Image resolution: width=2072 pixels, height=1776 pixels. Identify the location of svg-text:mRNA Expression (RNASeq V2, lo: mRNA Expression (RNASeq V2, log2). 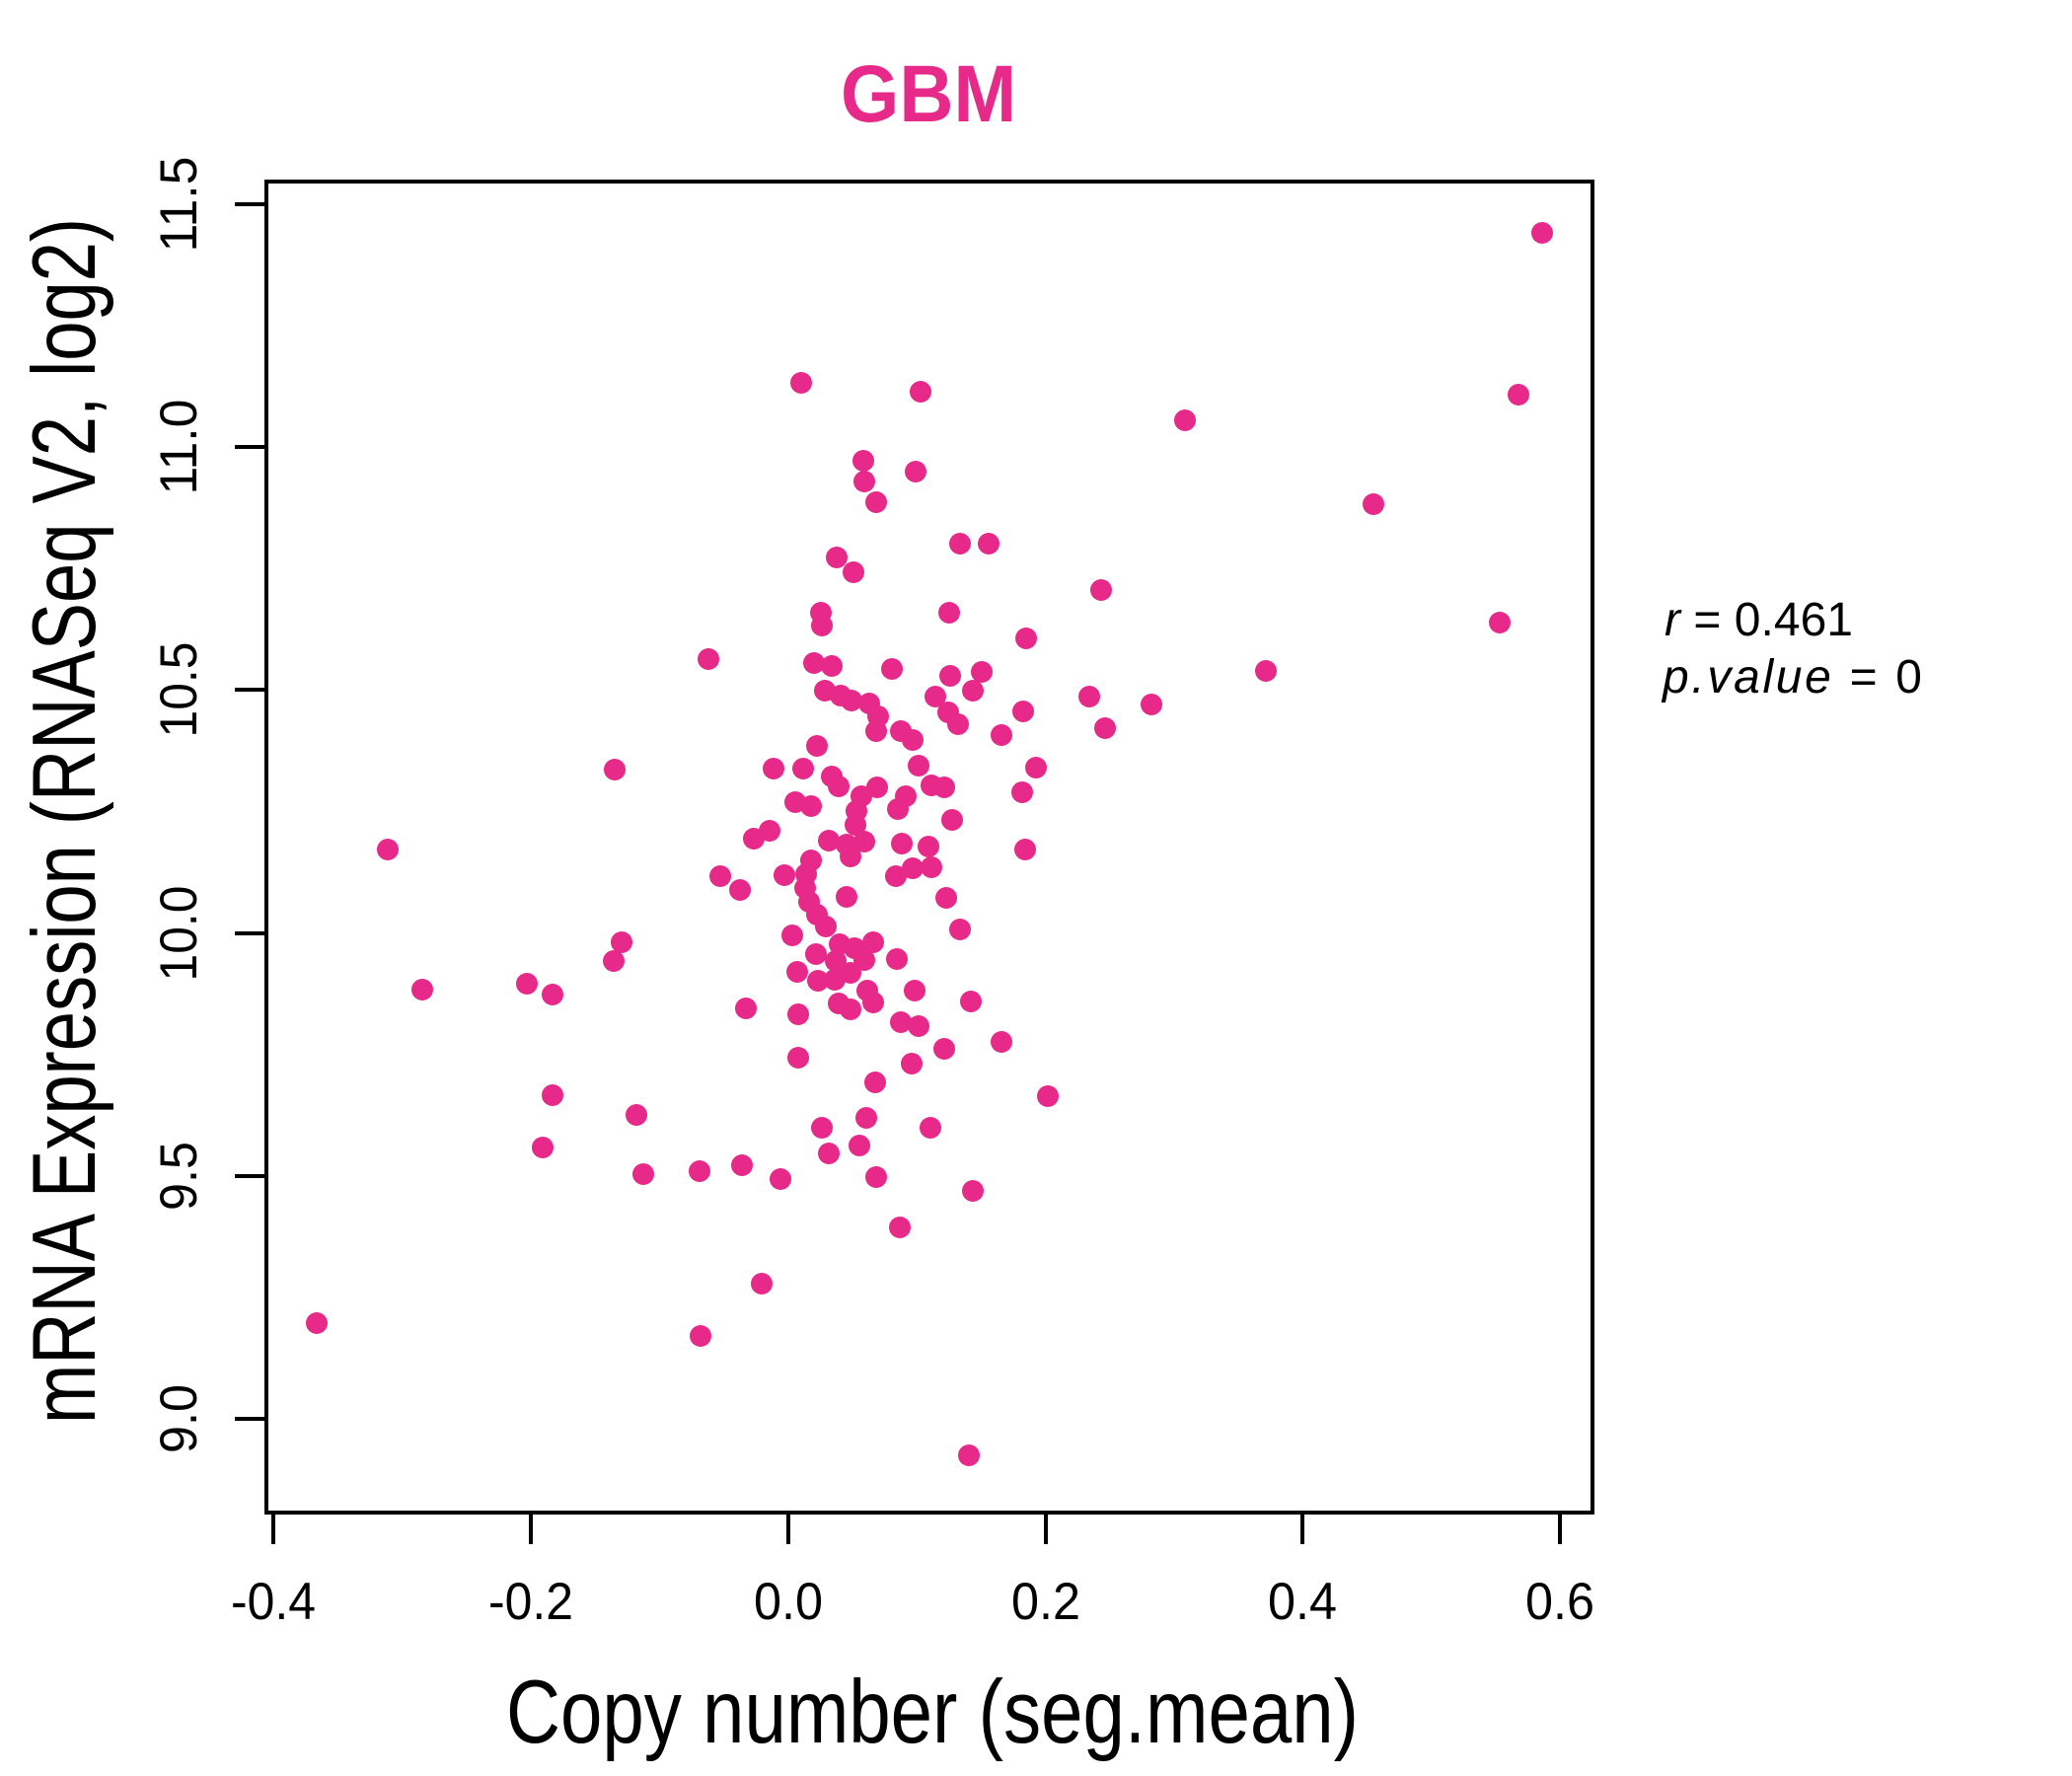
(65, 821).